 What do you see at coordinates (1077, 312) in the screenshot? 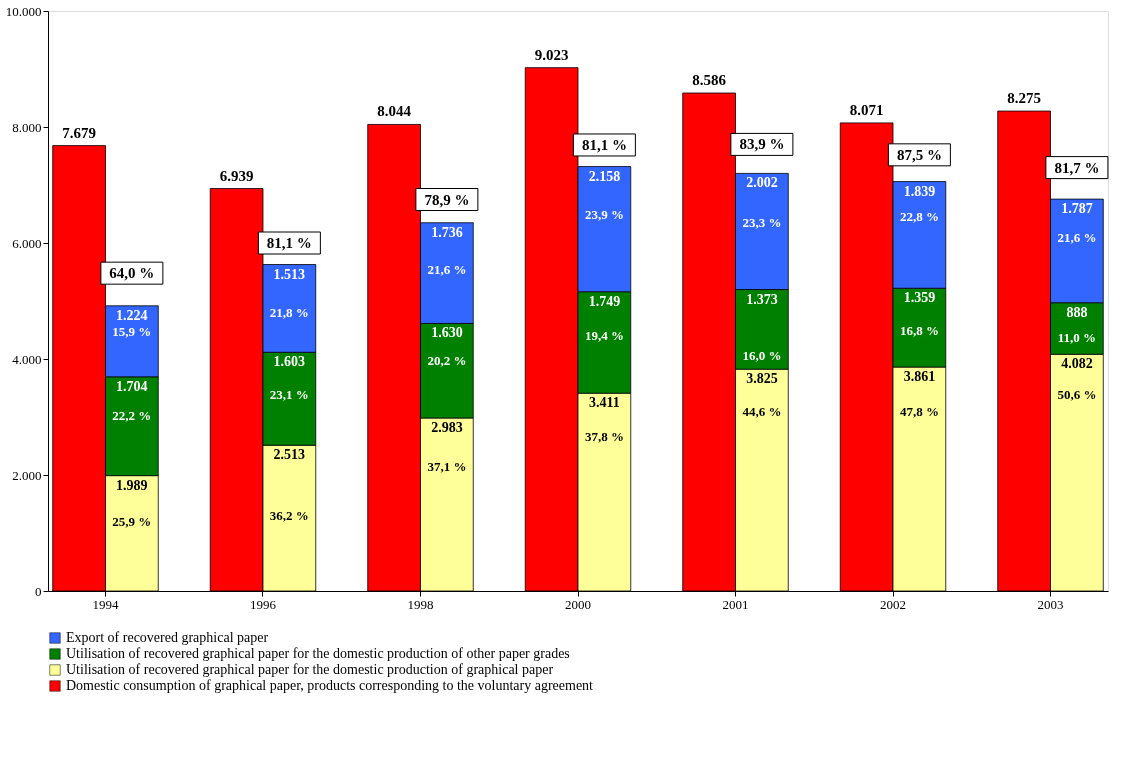
I see `data-label: 888` at bounding box center [1077, 312].